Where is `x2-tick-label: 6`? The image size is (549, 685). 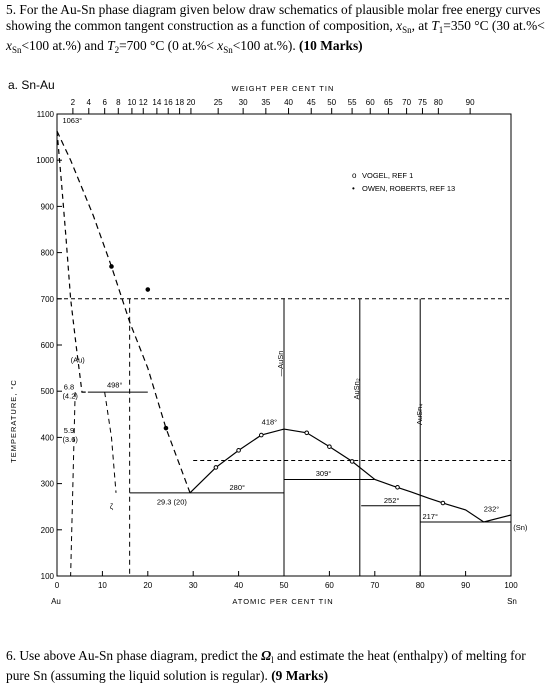
x2-tick-label: 6 is located at coordinates (104, 102).